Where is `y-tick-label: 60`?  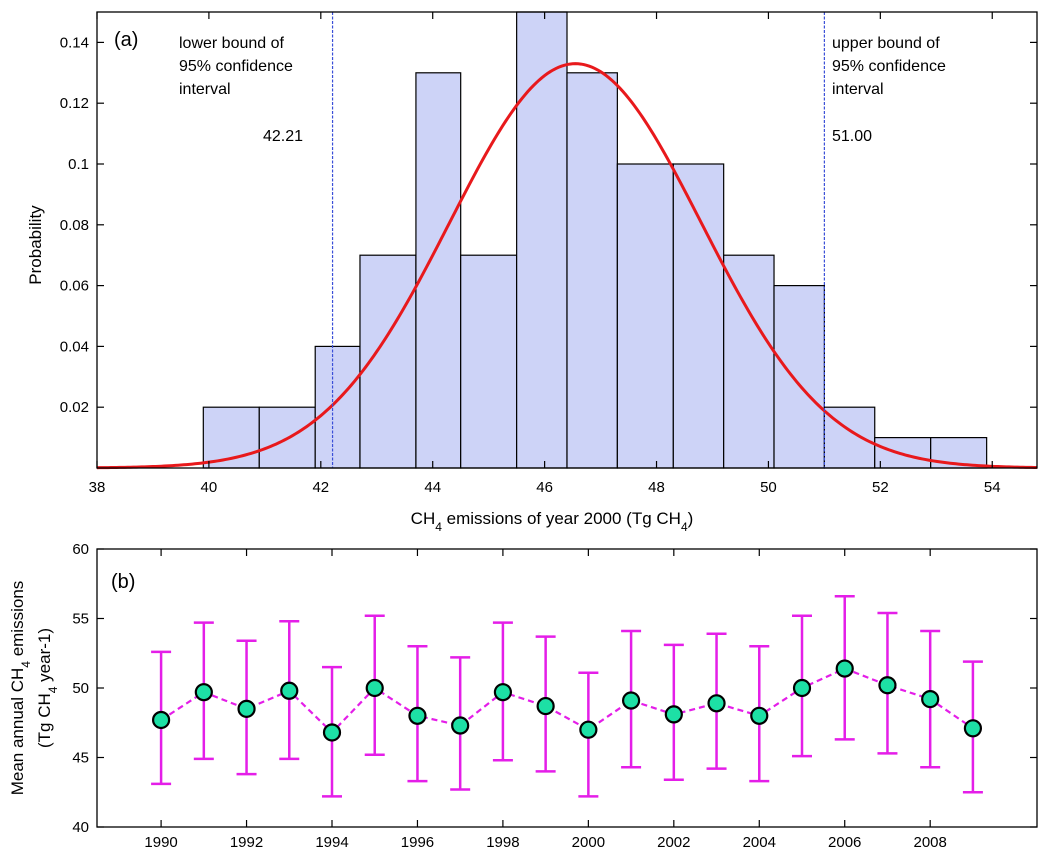 y-tick-label: 60 is located at coordinates (80, 549).